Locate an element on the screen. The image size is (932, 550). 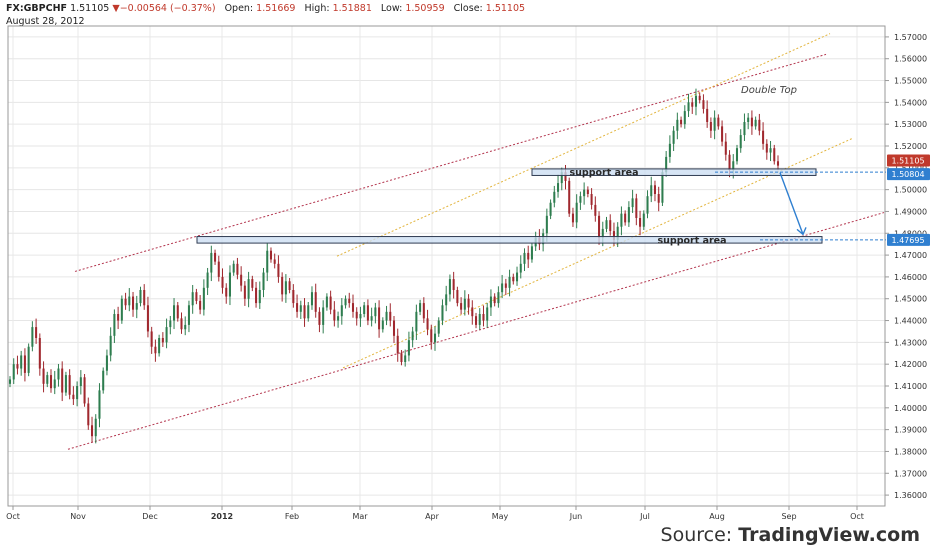
y-tick-label: 1.49000 is located at coordinates (910, 211).